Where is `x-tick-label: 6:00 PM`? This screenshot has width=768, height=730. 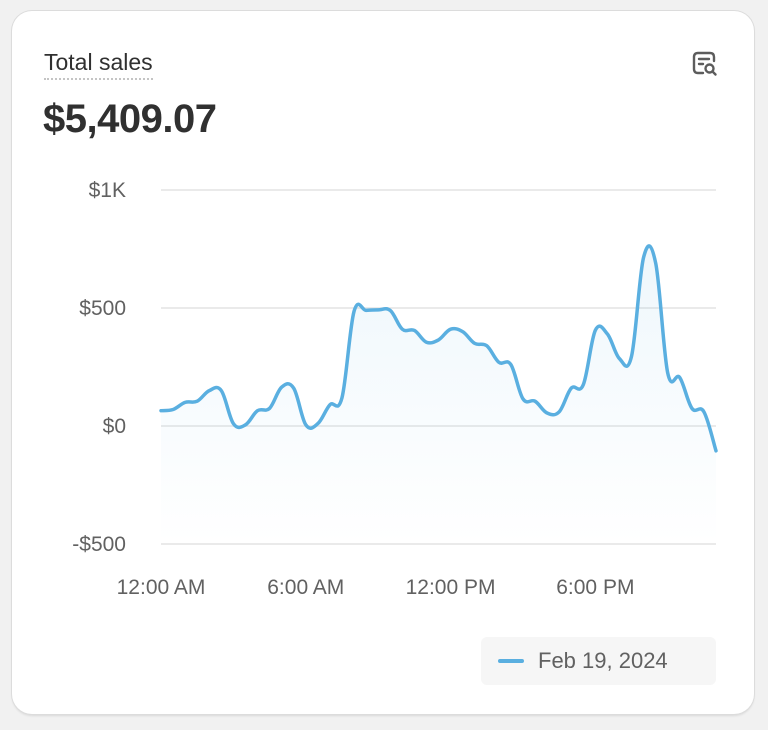 x-tick-label: 6:00 PM is located at coordinates (595, 587).